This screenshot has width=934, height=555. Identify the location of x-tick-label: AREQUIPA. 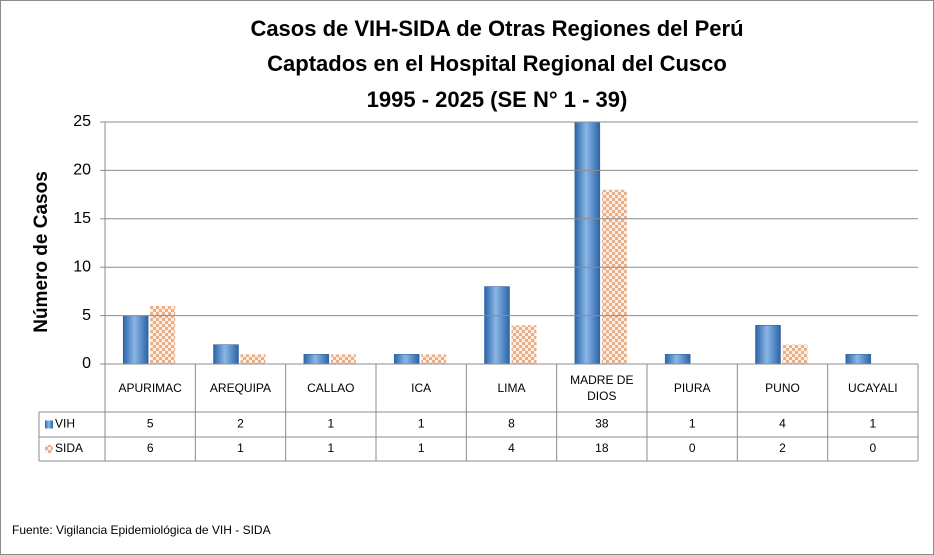
(240, 388).